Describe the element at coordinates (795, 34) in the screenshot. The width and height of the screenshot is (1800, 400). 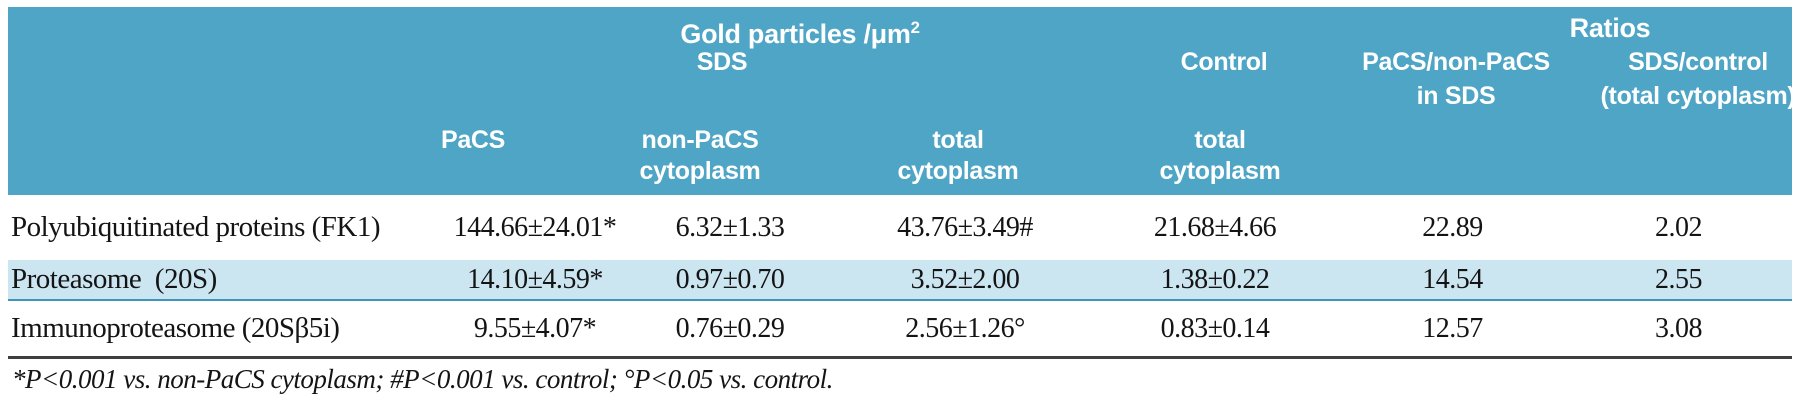
I see `gold-particles-text: Gold particles /μm` at that location.